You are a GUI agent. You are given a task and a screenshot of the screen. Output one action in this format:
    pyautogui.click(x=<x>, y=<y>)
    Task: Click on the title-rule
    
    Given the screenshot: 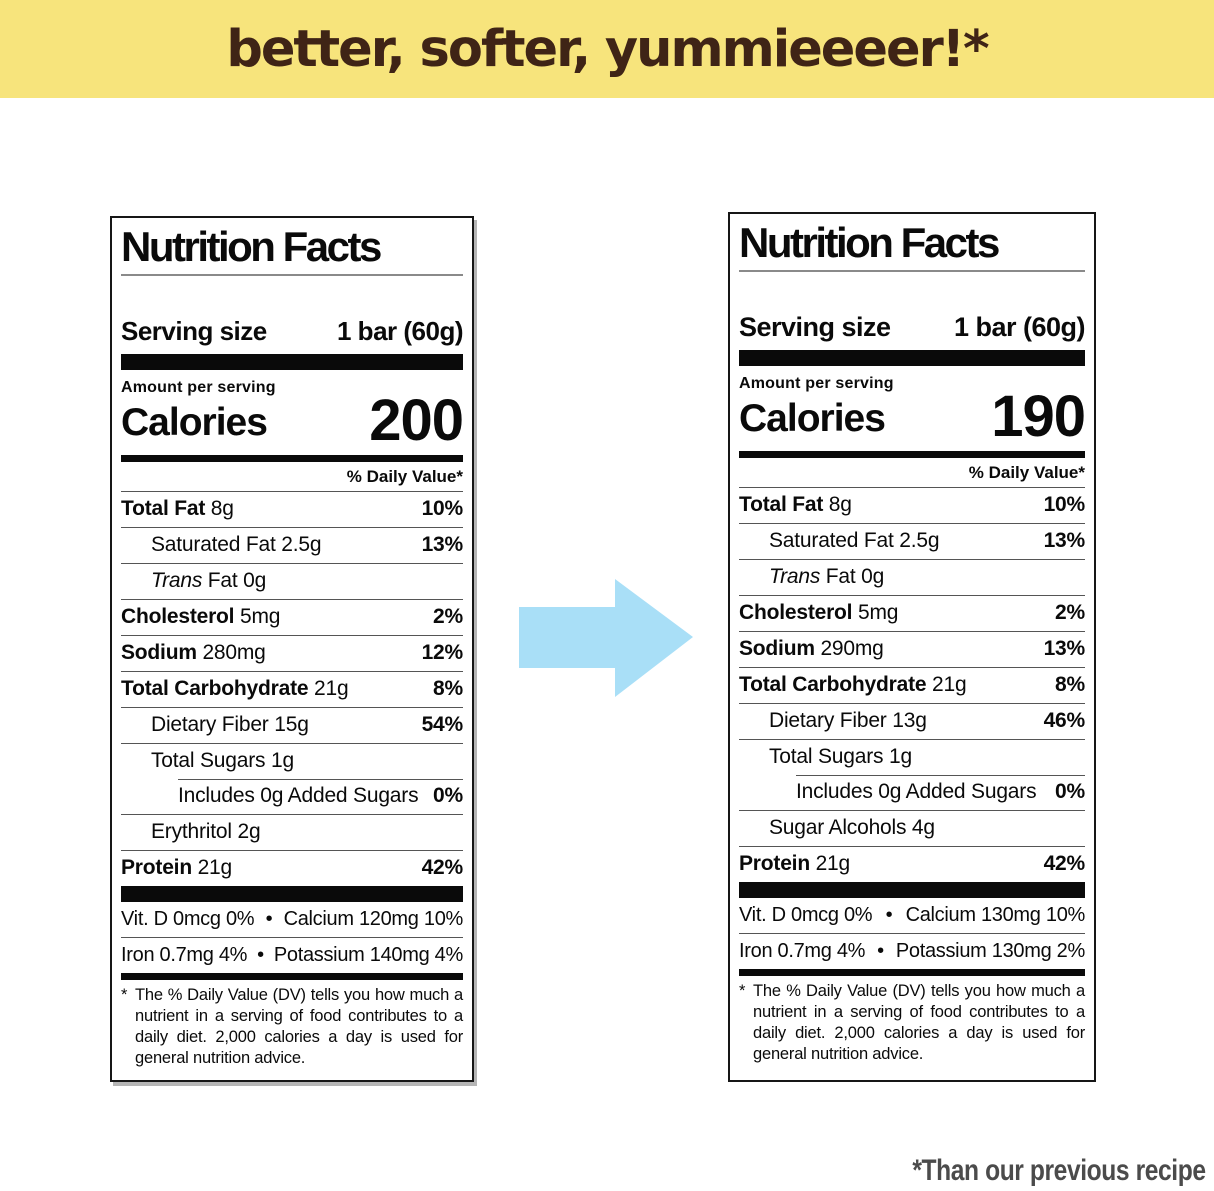 What is the action you would take?
    pyautogui.click(x=912, y=271)
    